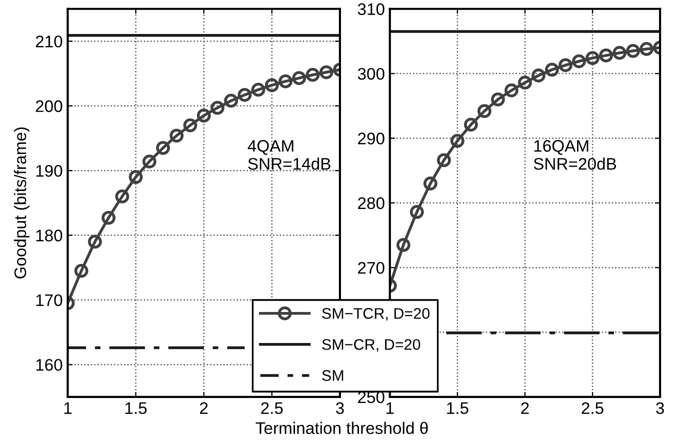 This screenshot has width=684, height=444. What do you see at coordinates (371, 345) in the screenshot?
I see `legend-label: SM−CR, D=20` at bounding box center [371, 345].